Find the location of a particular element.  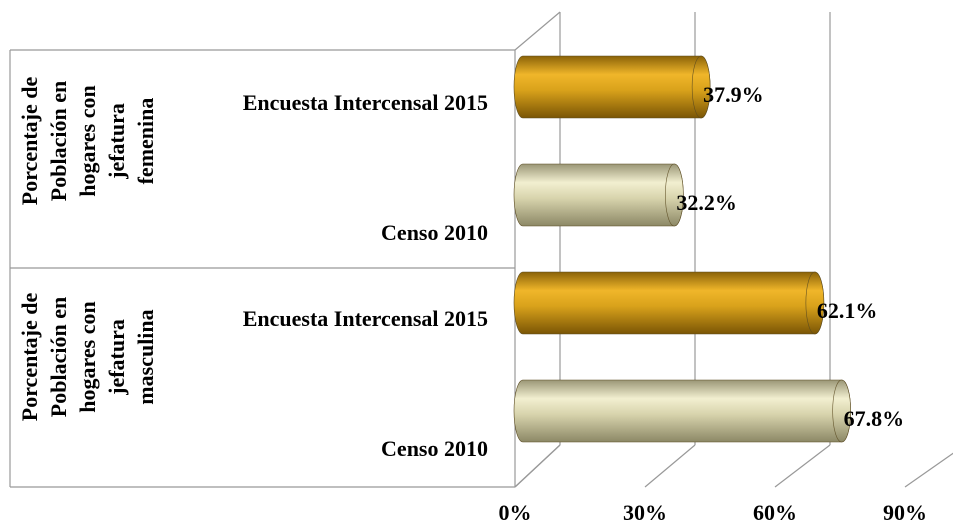

value-label: 62.1% is located at coordinates (847, 310).